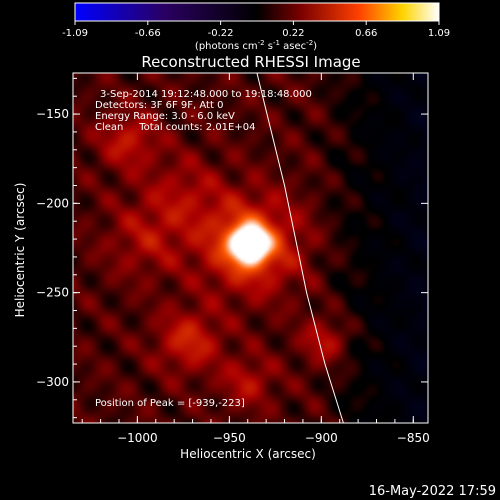 The image size is (500, 500). What do you see at coordinates (75, 33) in the screenshot?
I see `colorbar-tick-label: -1.09` at bounding box center [75, 33].